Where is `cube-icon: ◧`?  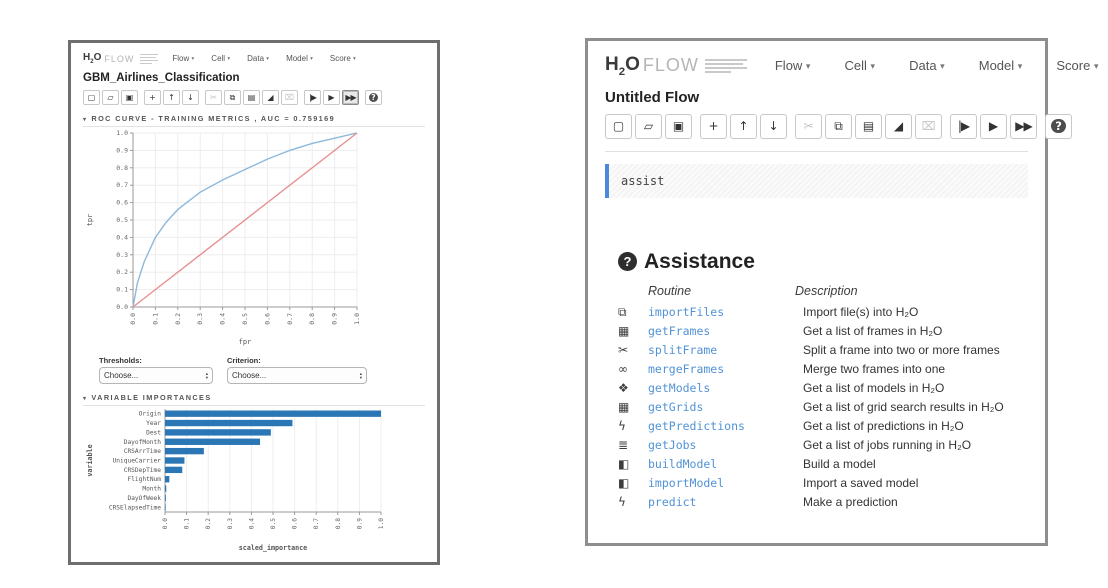 cube-icon: ◧ is located at coordinates (624, 483).